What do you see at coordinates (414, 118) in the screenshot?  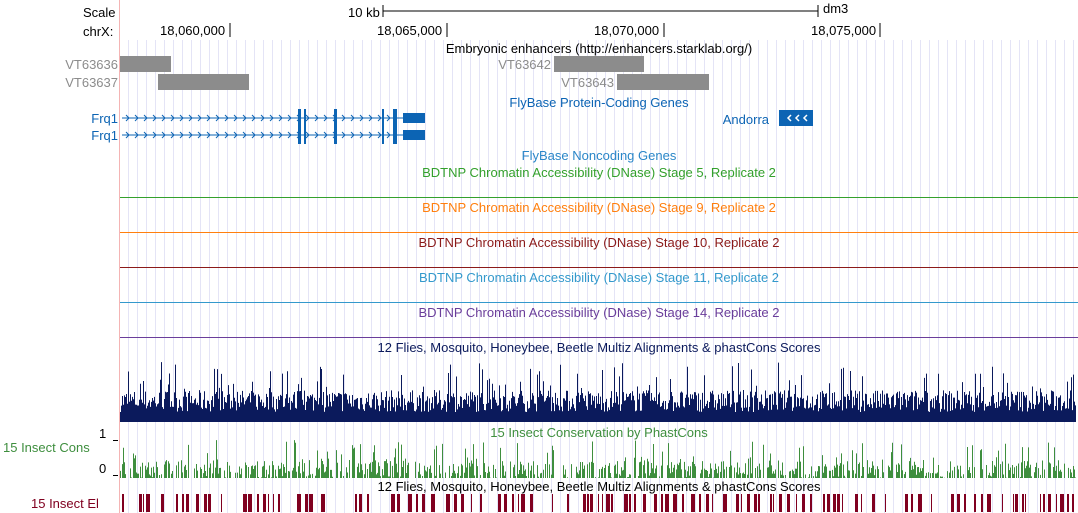 I see `gene-utr` at bounding box center [414, 118].